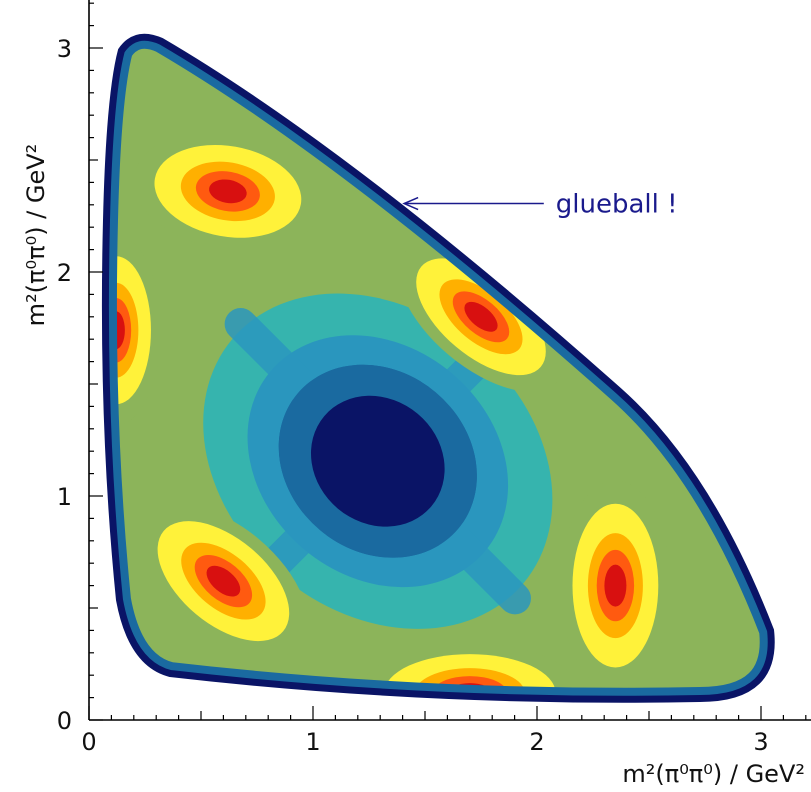 The height and width of the screenshot is (792, 811). Describe the element at coordinates (80, 368) in the screenshot. I see `y-axis-ticks: 0 1 2 3` at that location.